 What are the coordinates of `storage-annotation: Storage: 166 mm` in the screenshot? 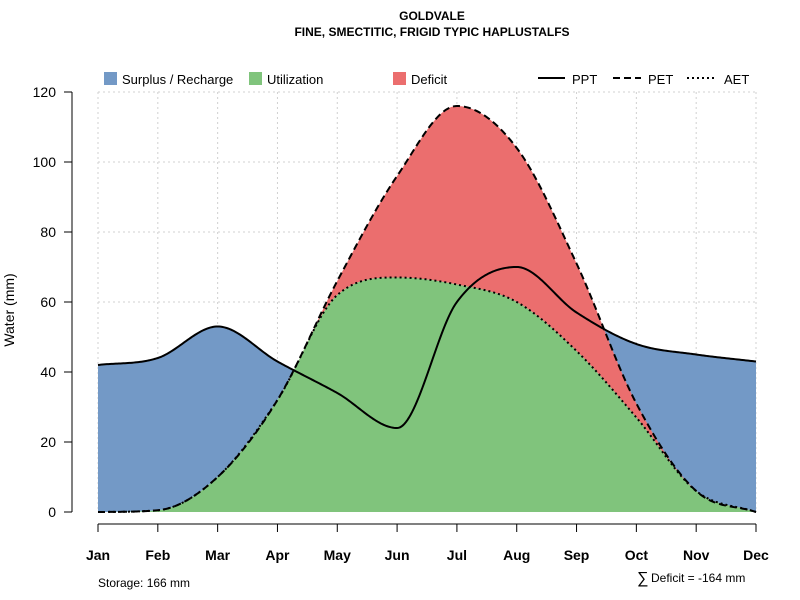 It's located at (144, 583).